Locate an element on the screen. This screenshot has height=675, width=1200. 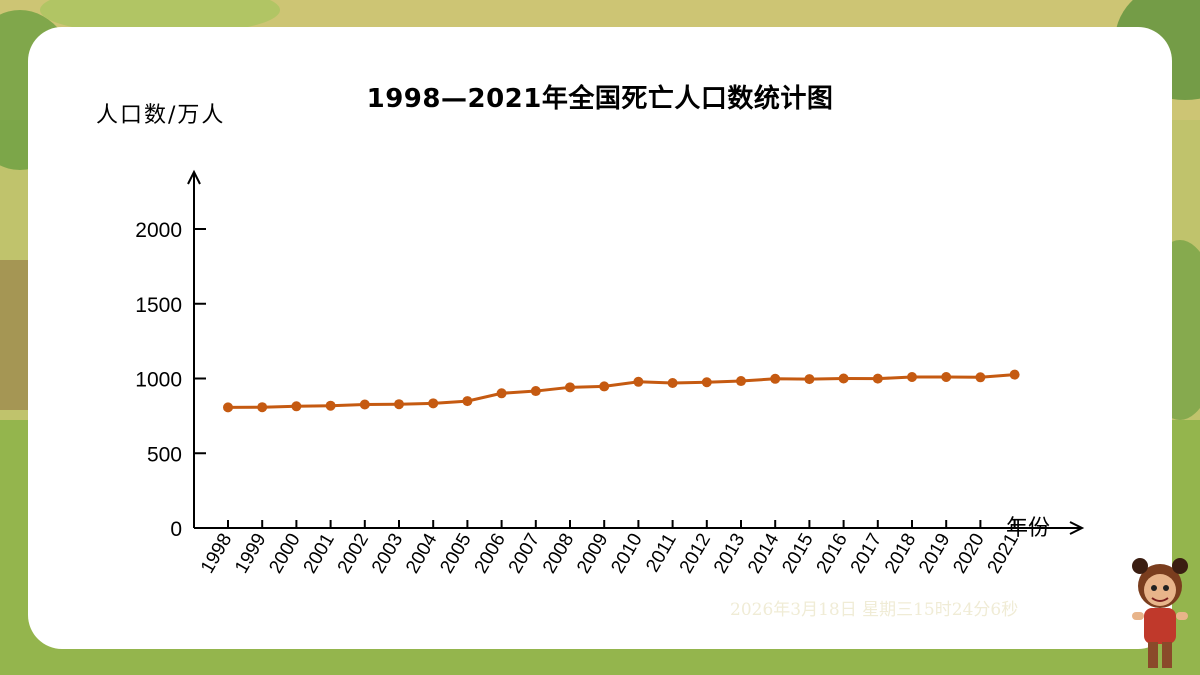
x-tick-label: 2016 is located at coordinates (832, 553).